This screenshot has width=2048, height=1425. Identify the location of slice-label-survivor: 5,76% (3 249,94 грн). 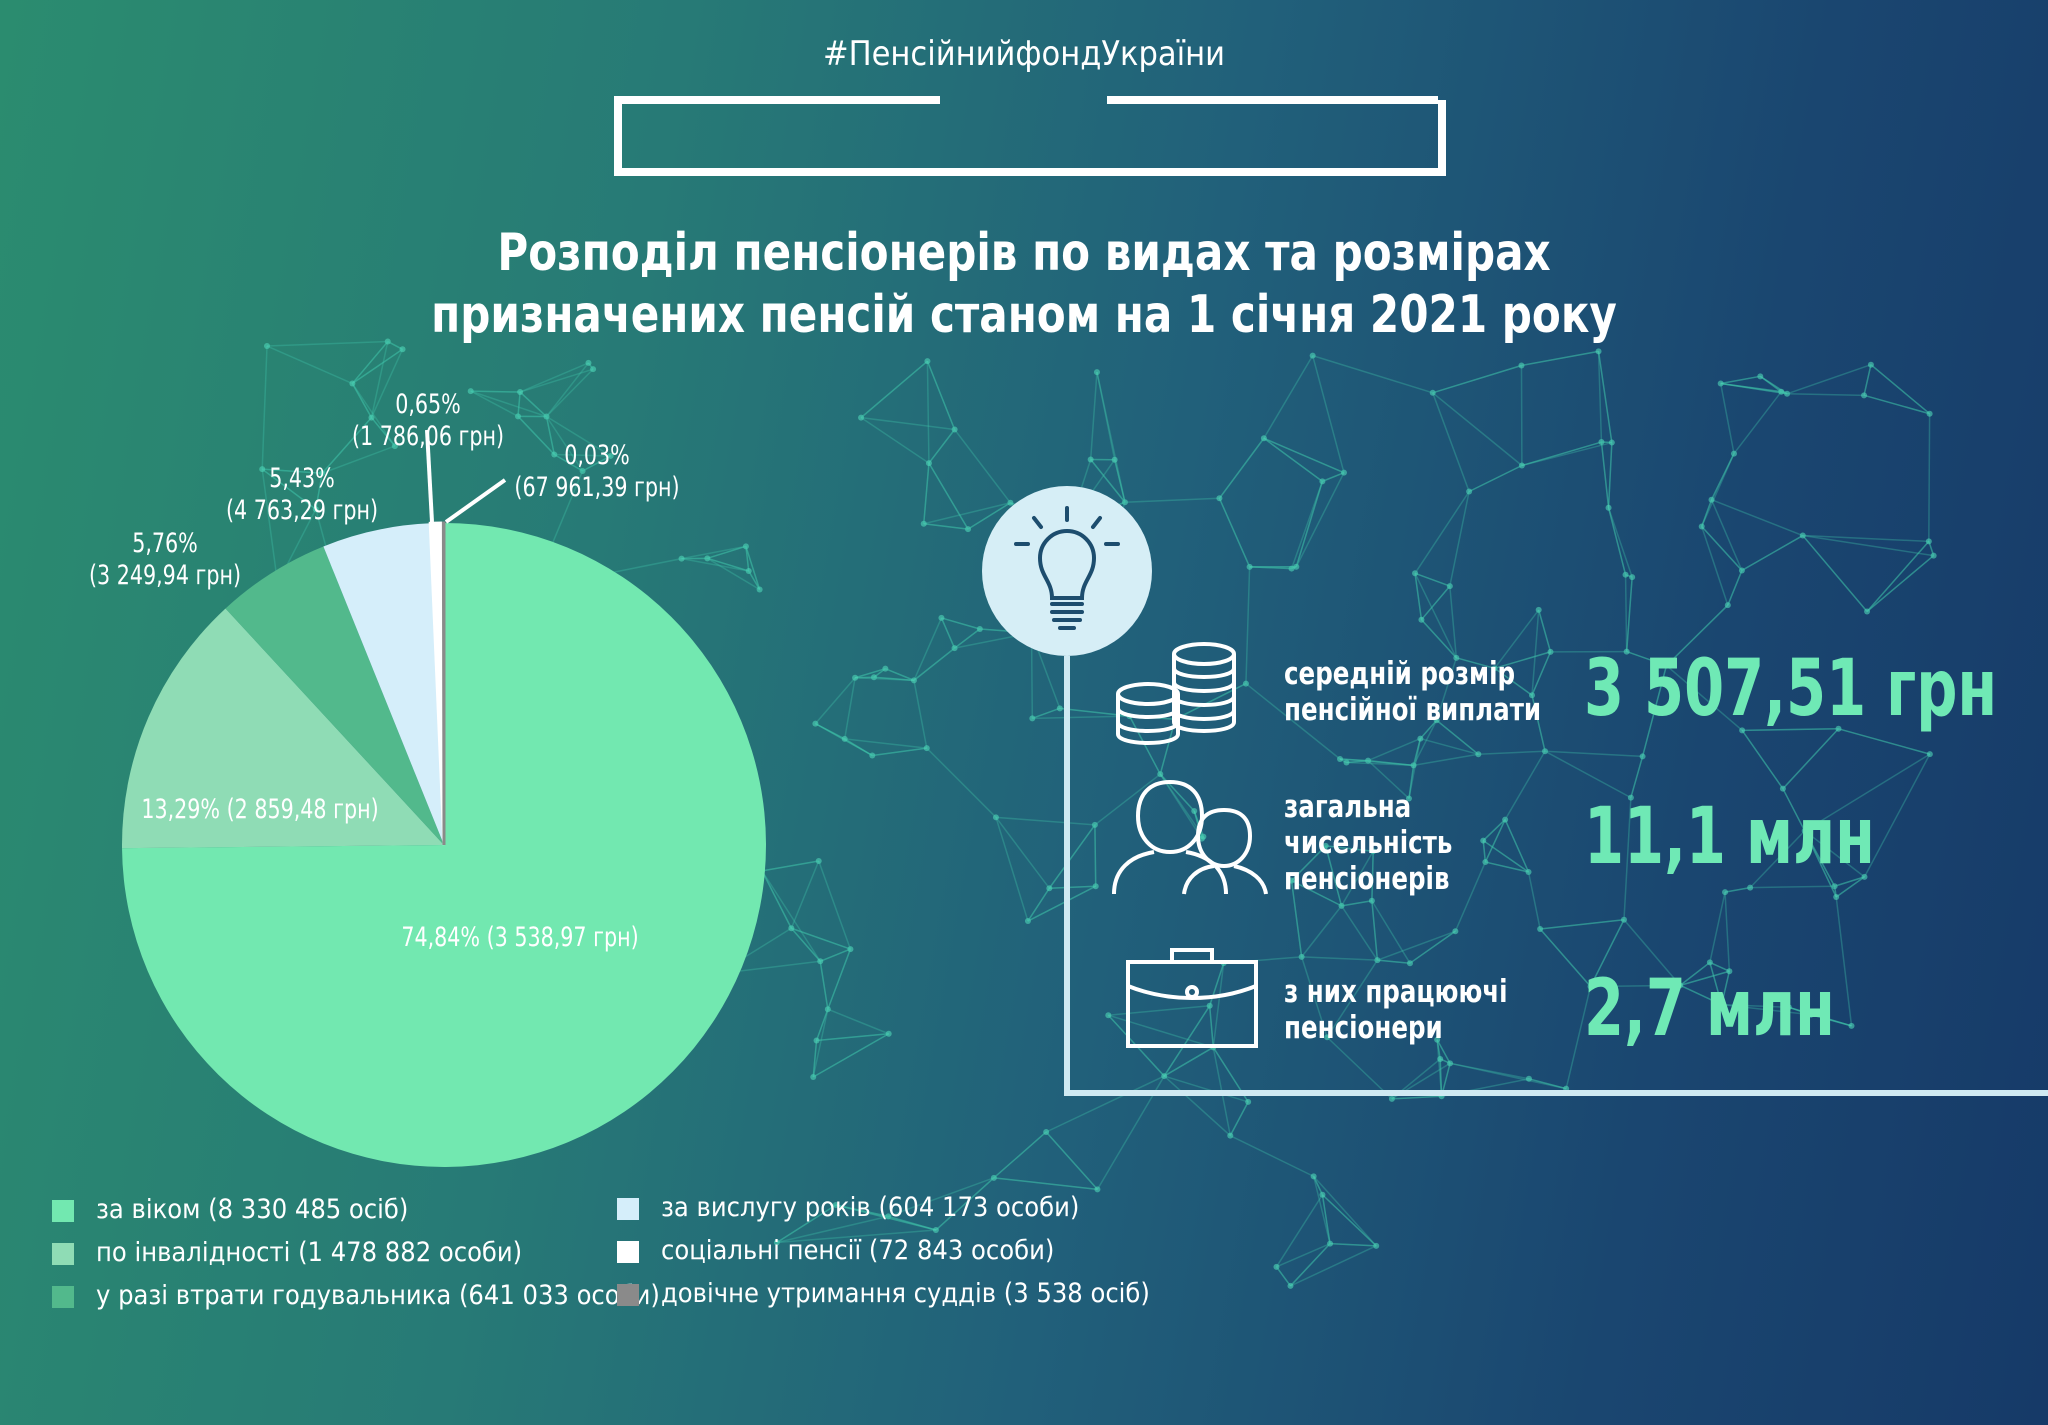
(165, 560).